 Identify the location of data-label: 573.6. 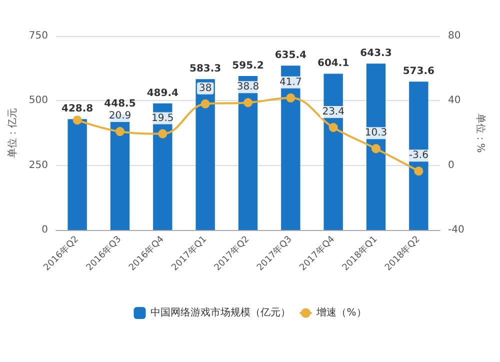
(418, 72).